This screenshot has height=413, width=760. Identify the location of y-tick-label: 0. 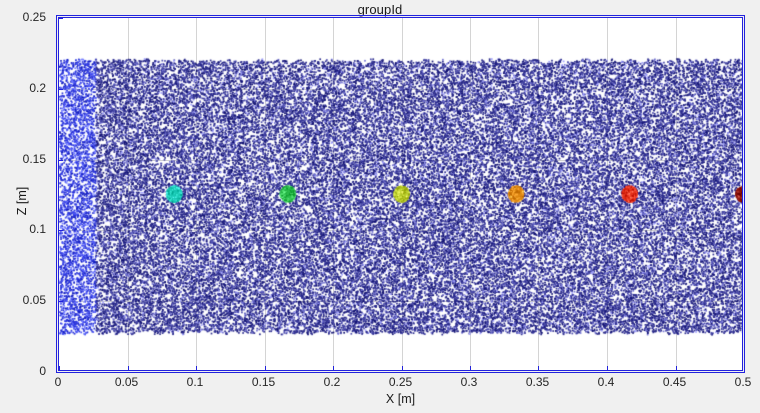
(42, 371).